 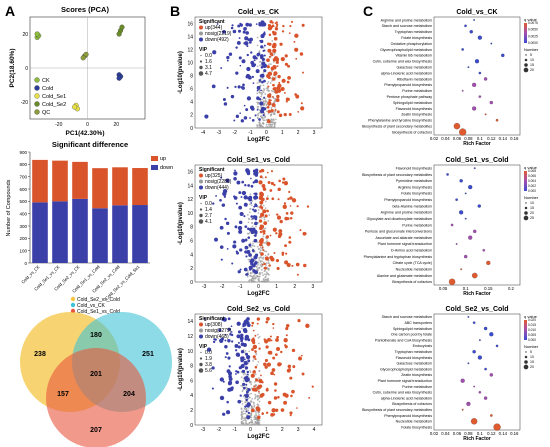 What do you see at coordinates (468, 433) in the screenshot?
I see `kegg-xtick: 0.08` at bounding box center [468, 433].